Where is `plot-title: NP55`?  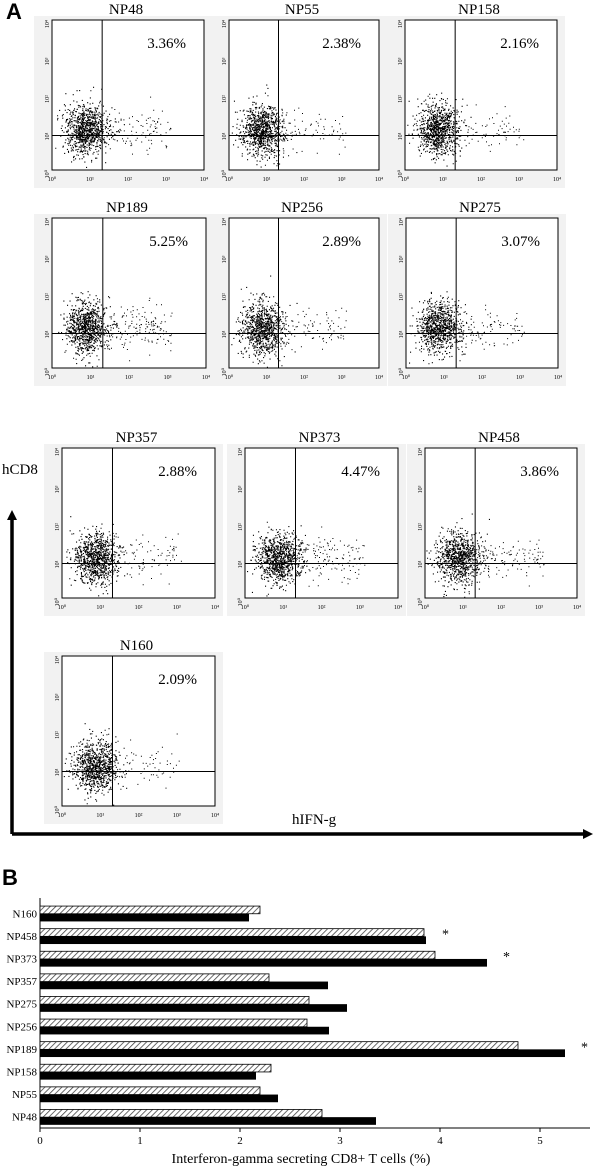
plot-title: NP55 is located at coordinates (302, 10).